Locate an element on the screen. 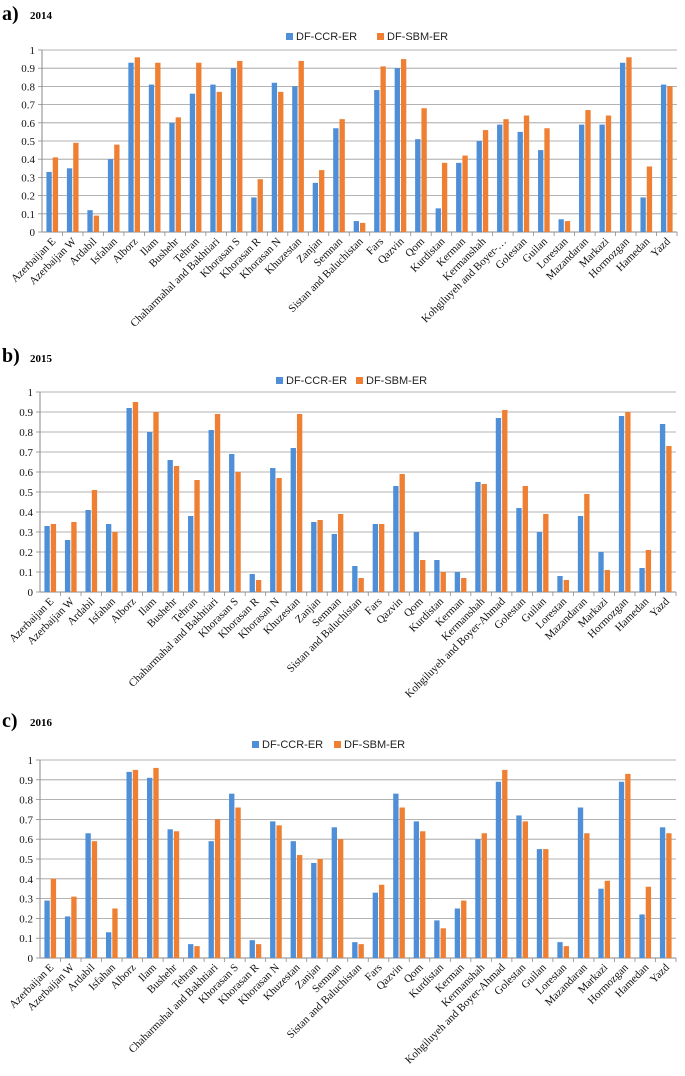  legend-swatch-sbm is located at coordinates (380, 36).